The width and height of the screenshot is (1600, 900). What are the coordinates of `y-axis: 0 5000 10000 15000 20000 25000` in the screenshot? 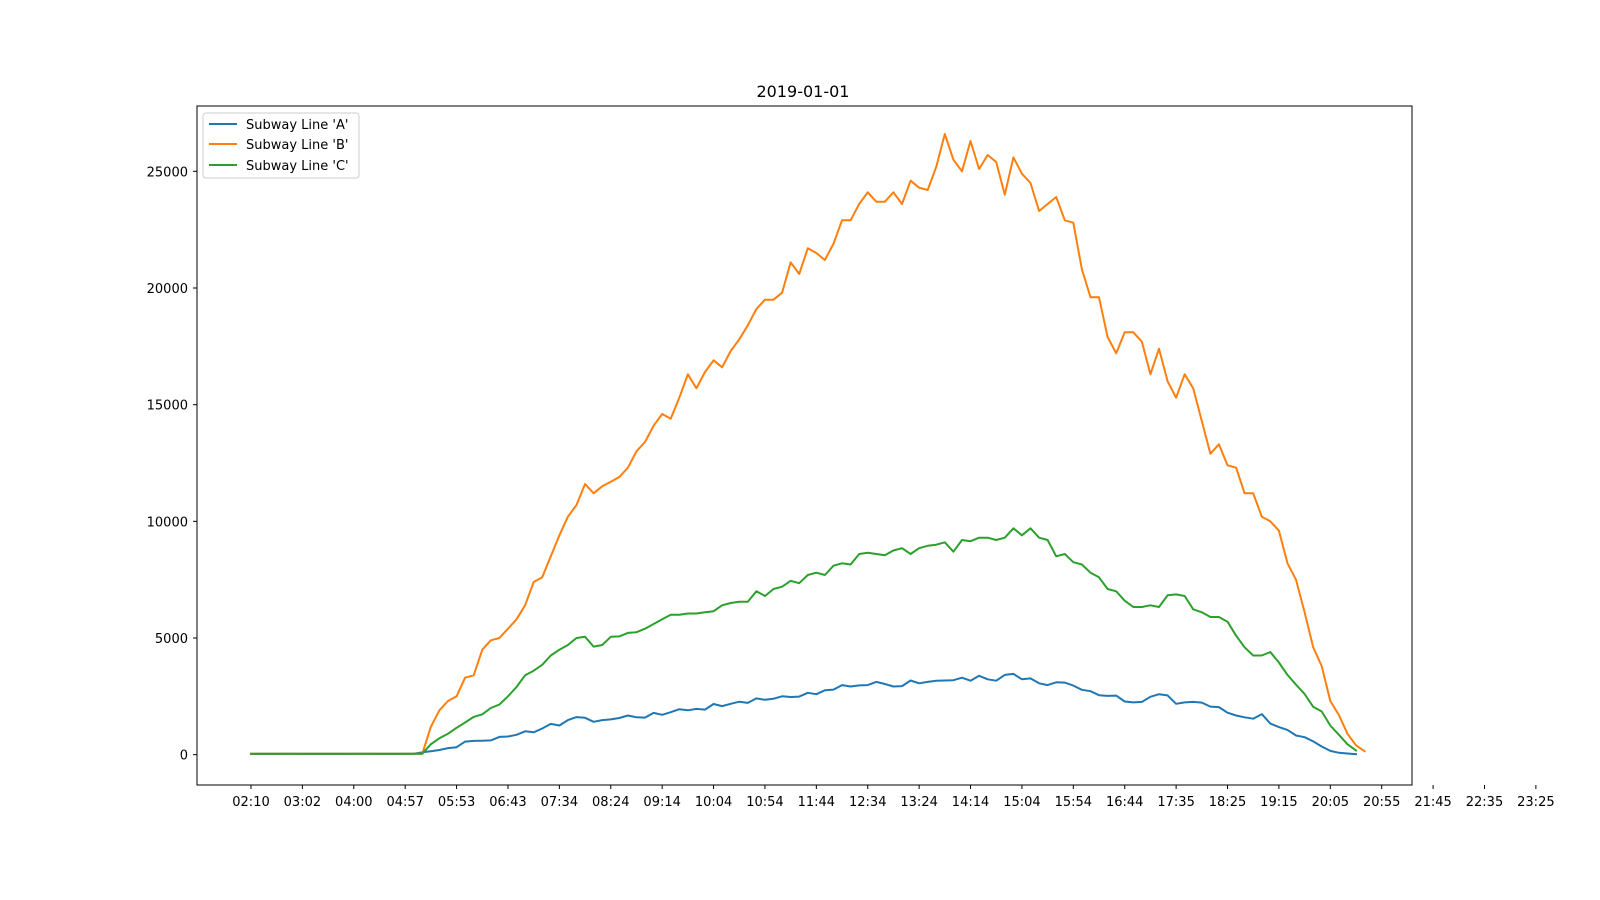 It's located at (172, 464).